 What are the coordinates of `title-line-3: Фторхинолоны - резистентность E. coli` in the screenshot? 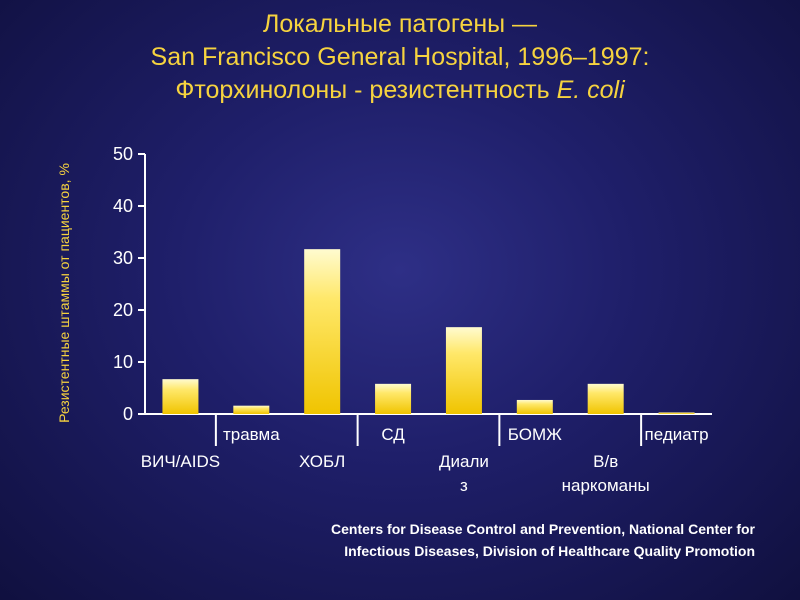 It's located at (400, 90).